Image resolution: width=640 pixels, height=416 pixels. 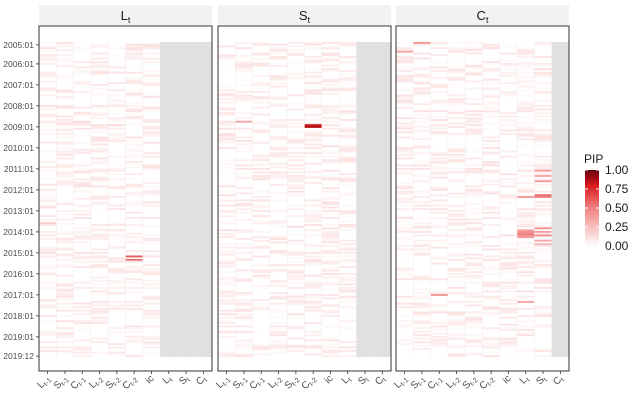 What do you see at coordinates (365, 199) in the screenshot?
I see `excluded-column` at bounding box center [365, 199].